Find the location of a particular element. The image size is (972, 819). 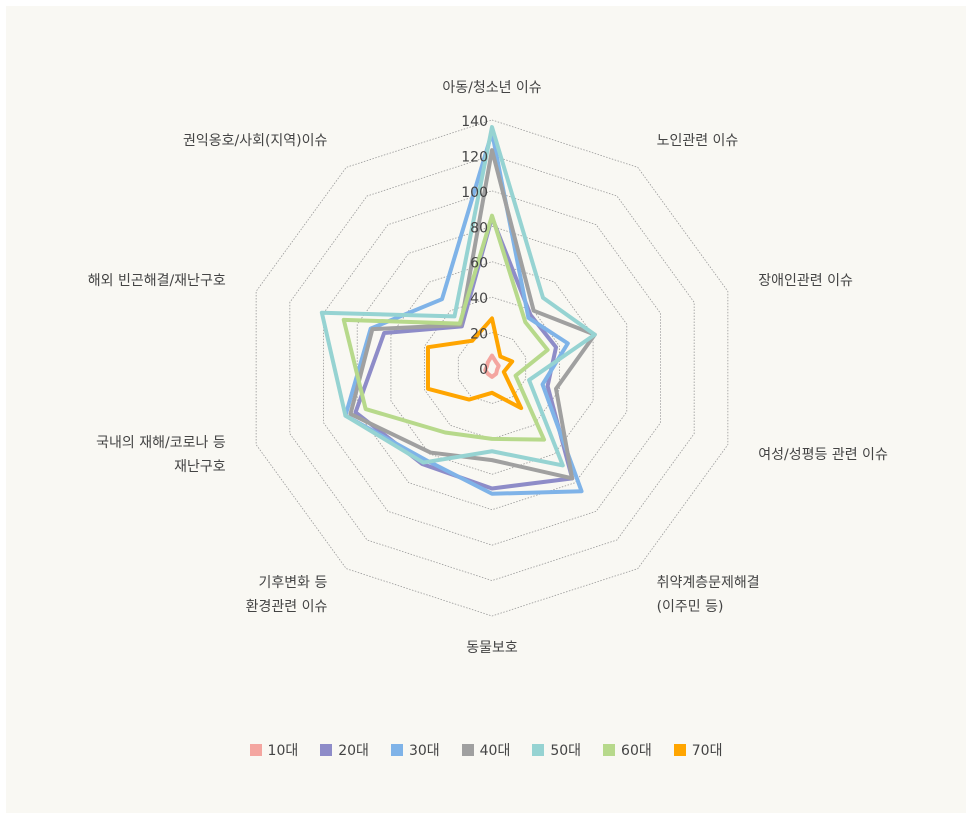

category-label: 취약계층문제해결 (이주민 등) is located at coordinates (708, 594).